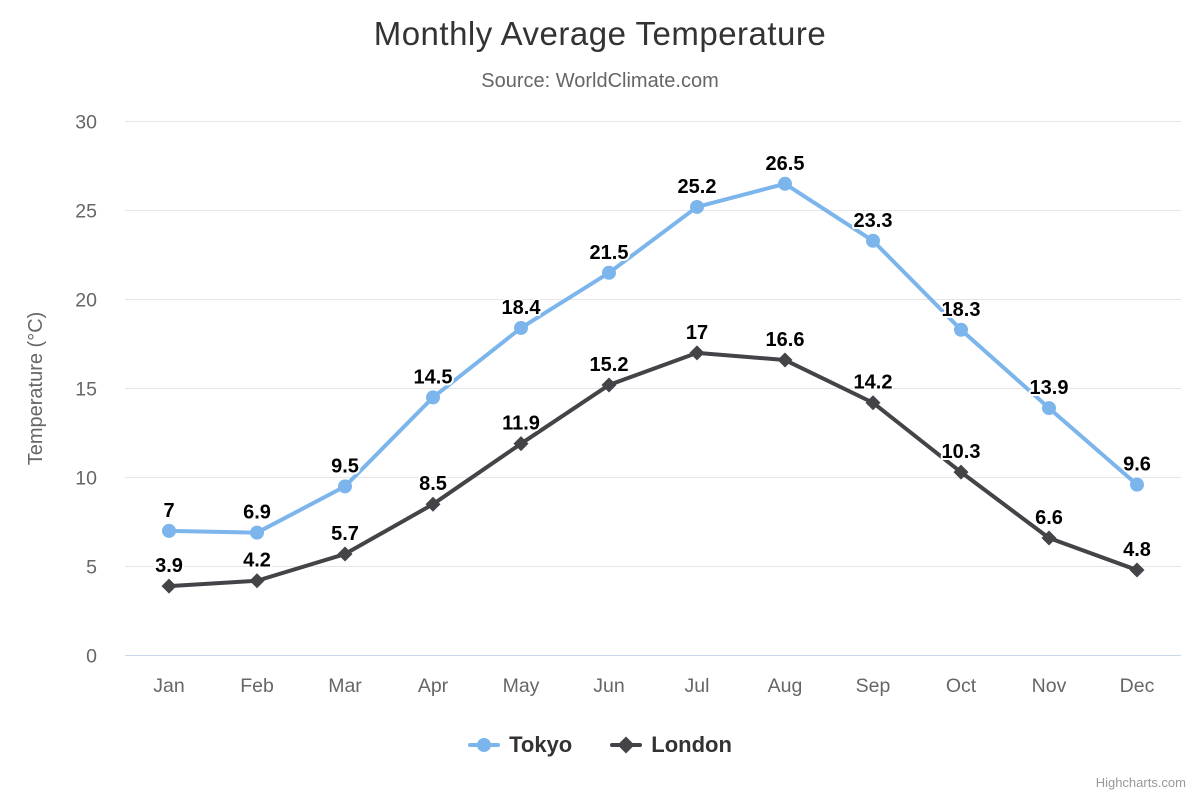 The height and width of the screenshot is (800, 1200). What do you see at coordinates (961, 686) in the screenshot?
I see `x-axis-label-oct: Oct` at bounding box center [961, 686].